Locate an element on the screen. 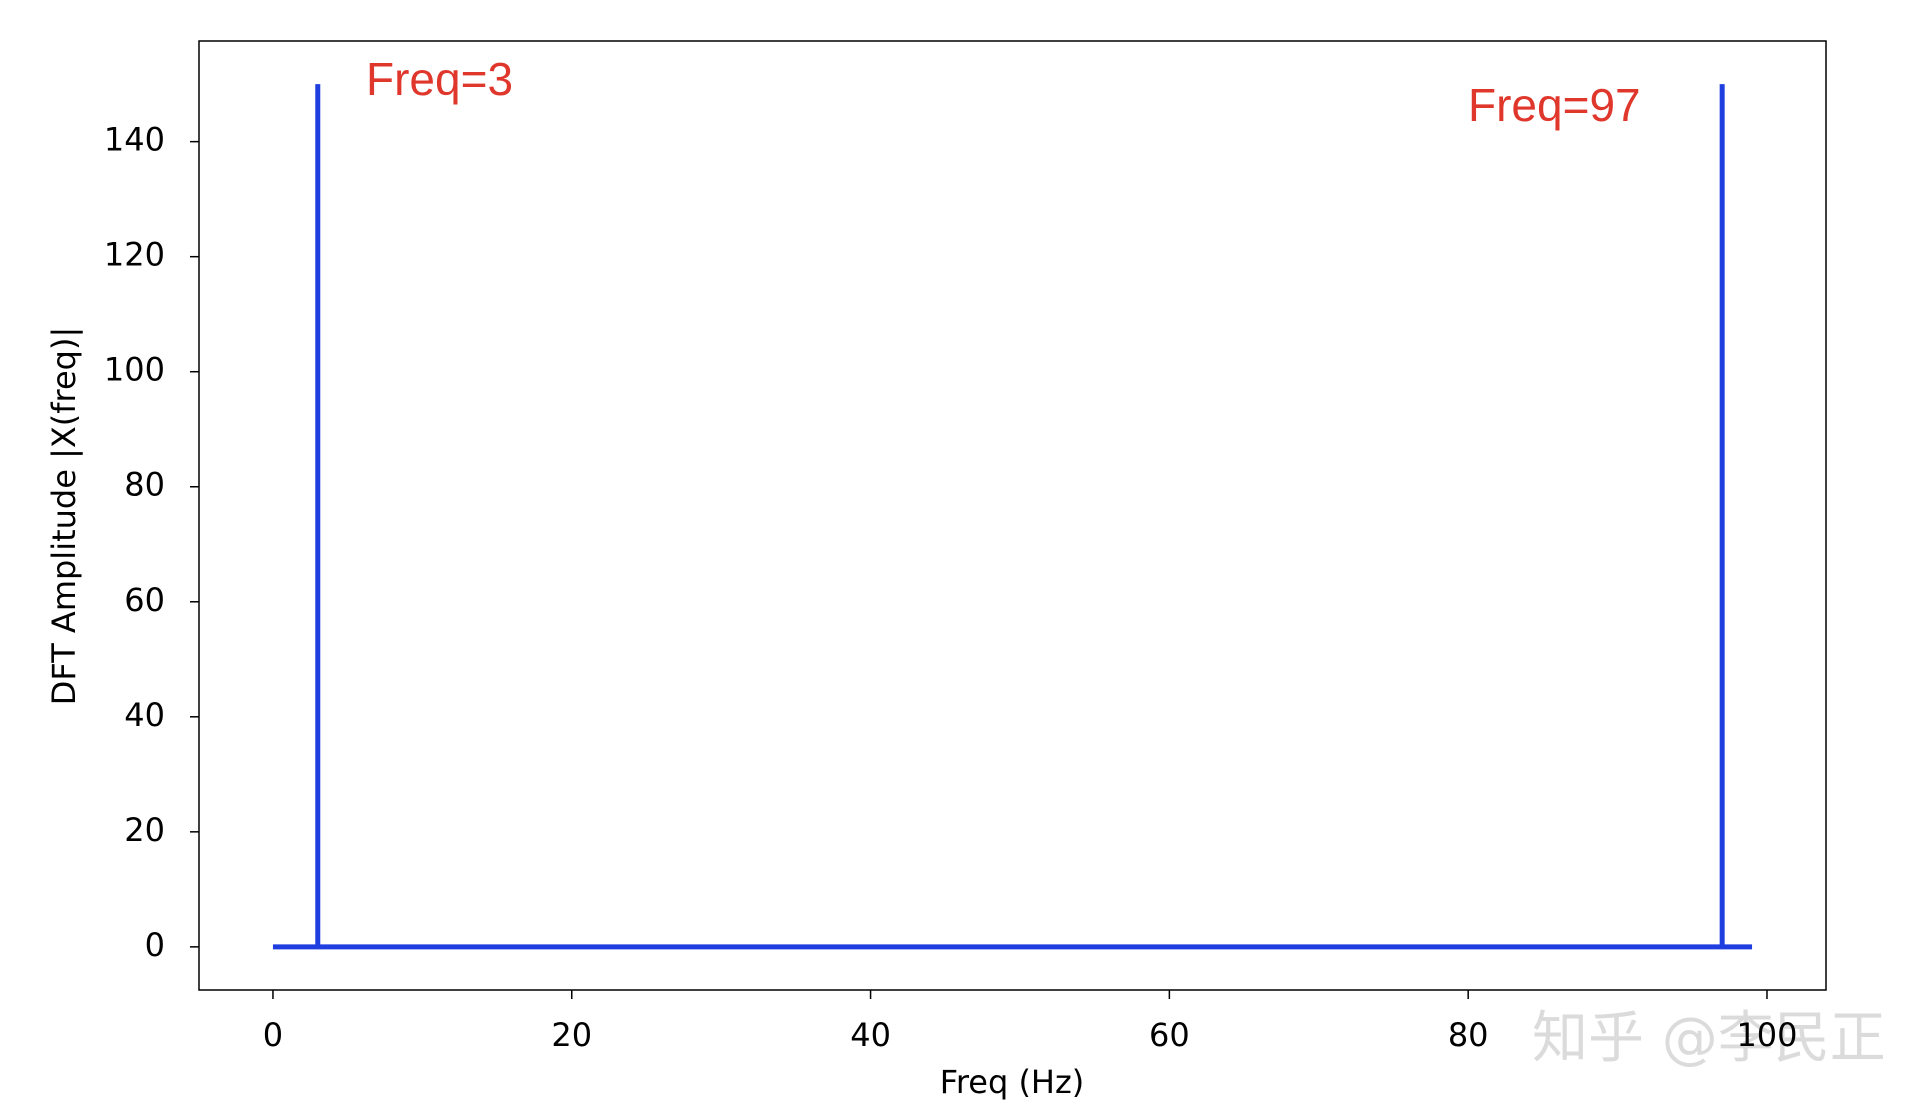 Image resolution: width=1920 pixels, height=1108 pixels. y-tick-label: 140 is located at coordinates (134, 140).